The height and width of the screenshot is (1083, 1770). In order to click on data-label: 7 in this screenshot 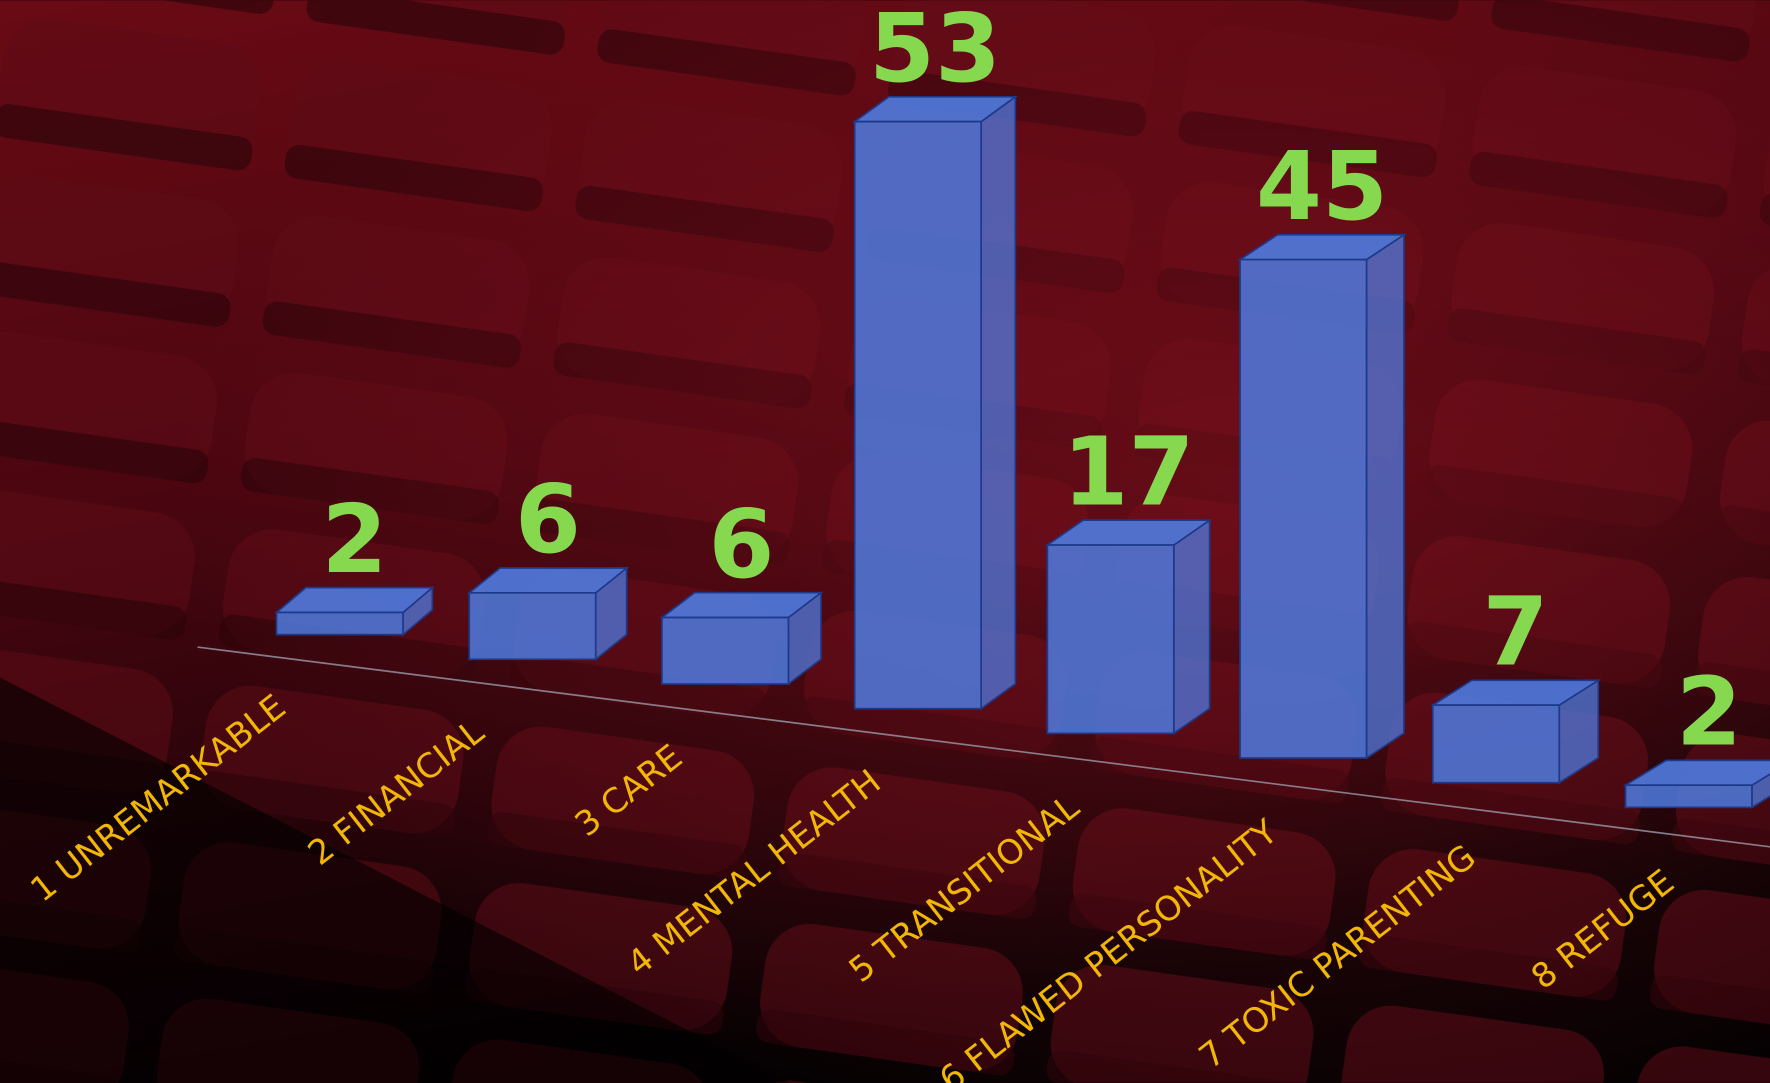, I will do `click(1516, 633)`.